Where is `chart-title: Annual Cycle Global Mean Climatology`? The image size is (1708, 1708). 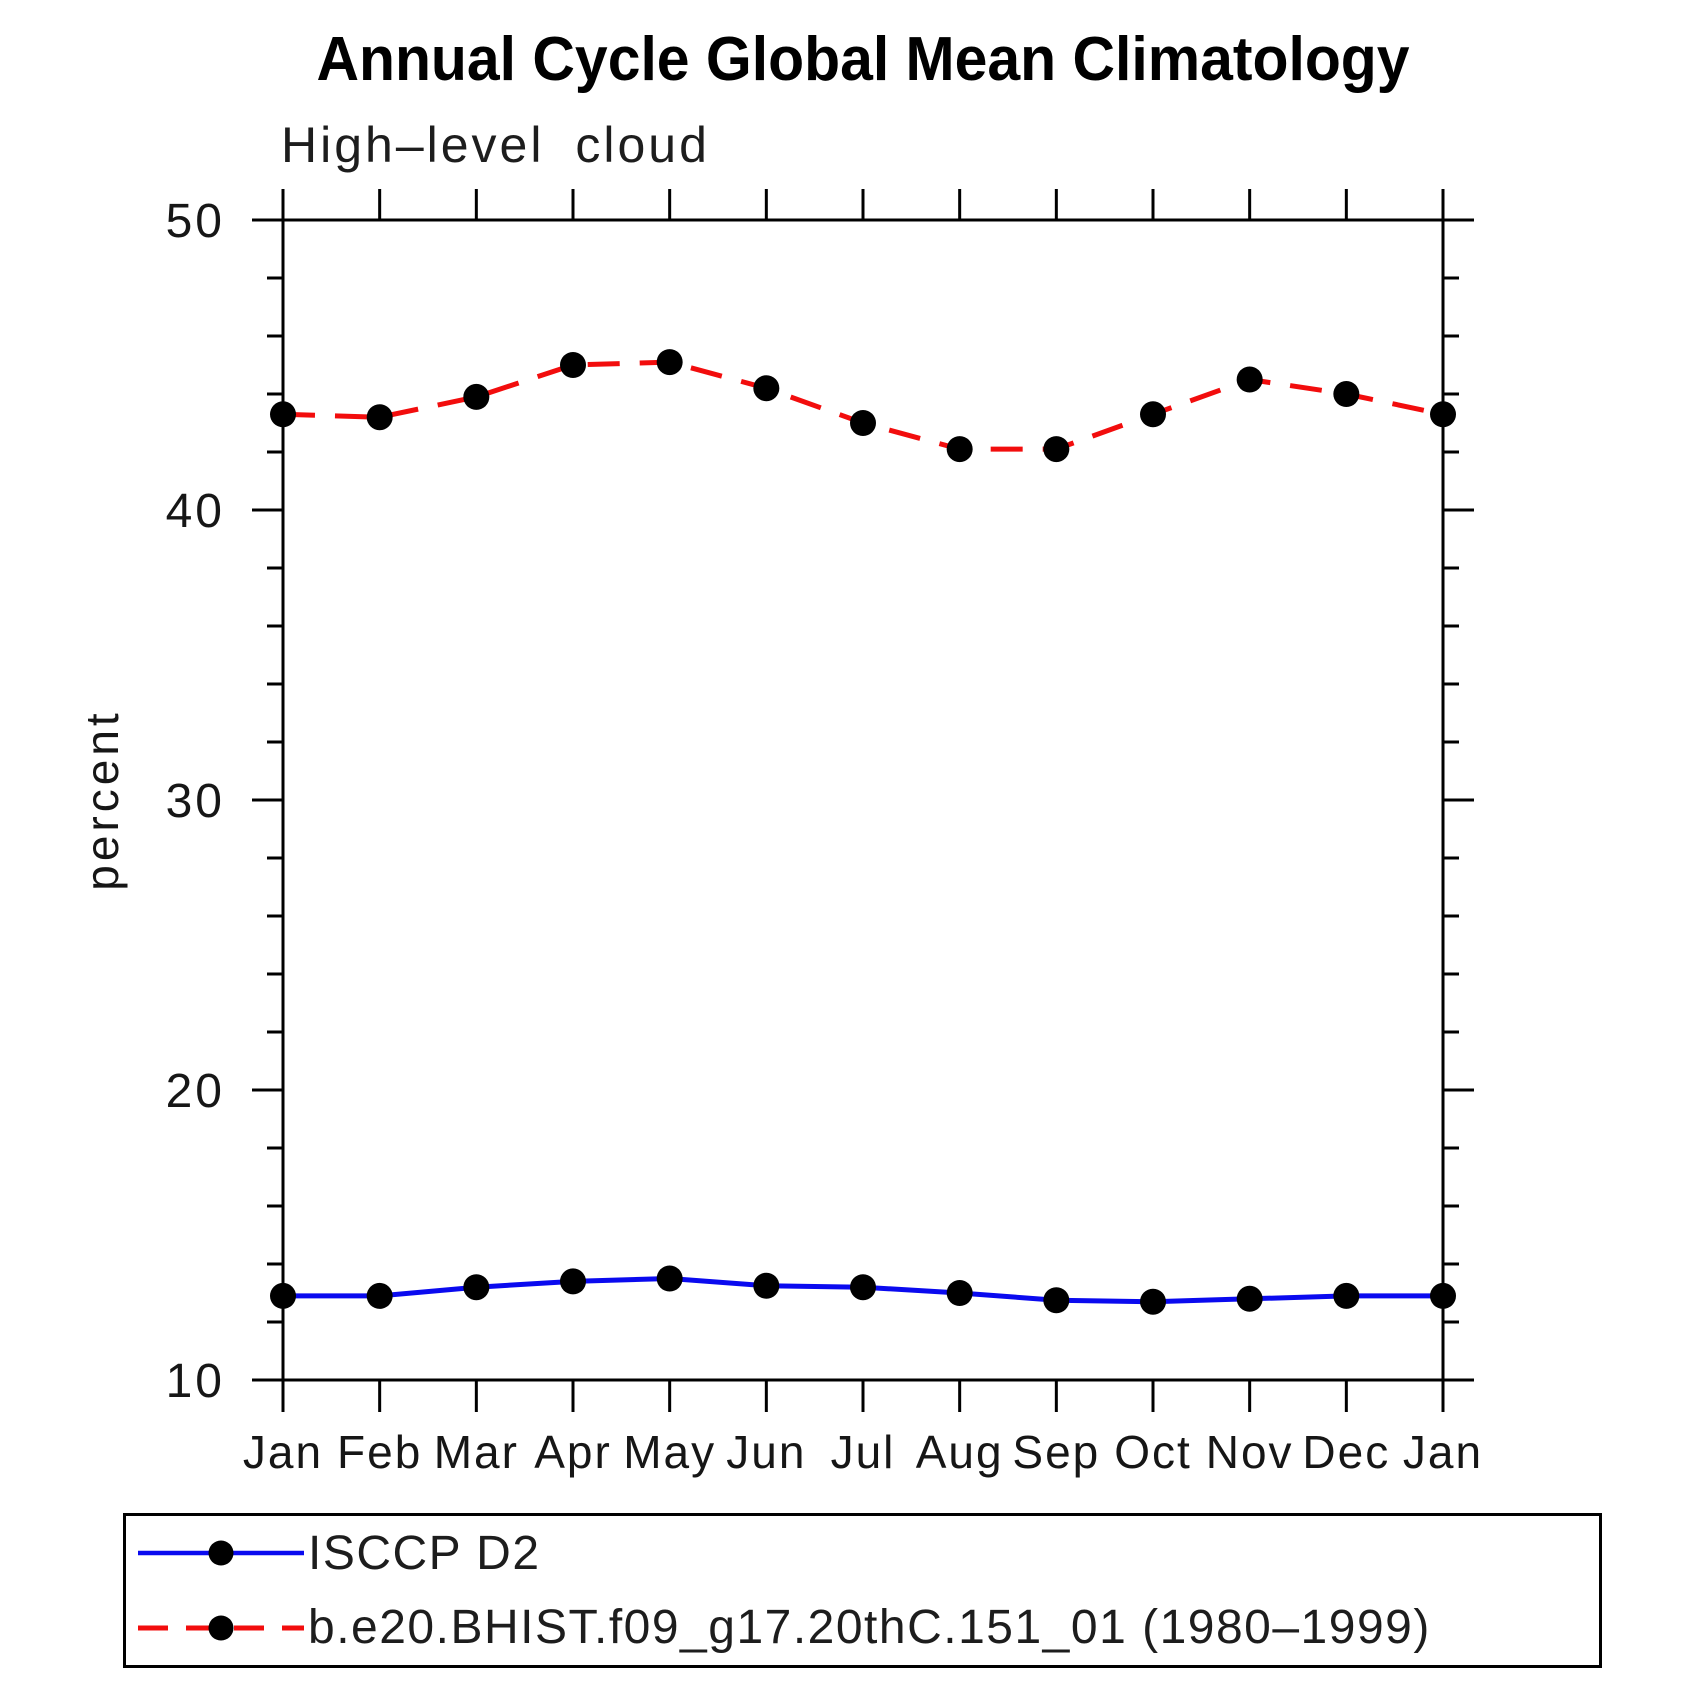
chart-title: Annual Cycle Global Mean Climatology is located at coordinates (863, 59).